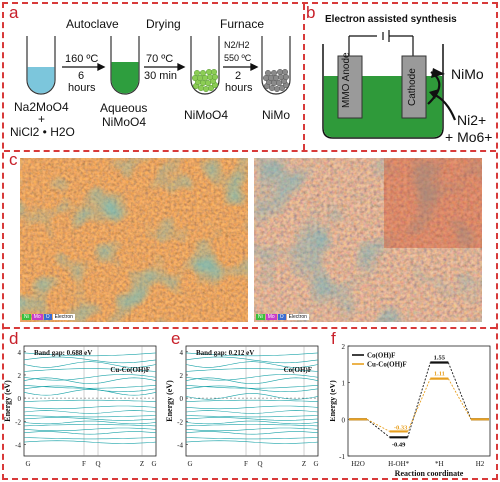  What do you see at coordinates (92, 24) in the screenshot?
I see `autoclave-label: Autoclave` at bounding box center [92, 24].